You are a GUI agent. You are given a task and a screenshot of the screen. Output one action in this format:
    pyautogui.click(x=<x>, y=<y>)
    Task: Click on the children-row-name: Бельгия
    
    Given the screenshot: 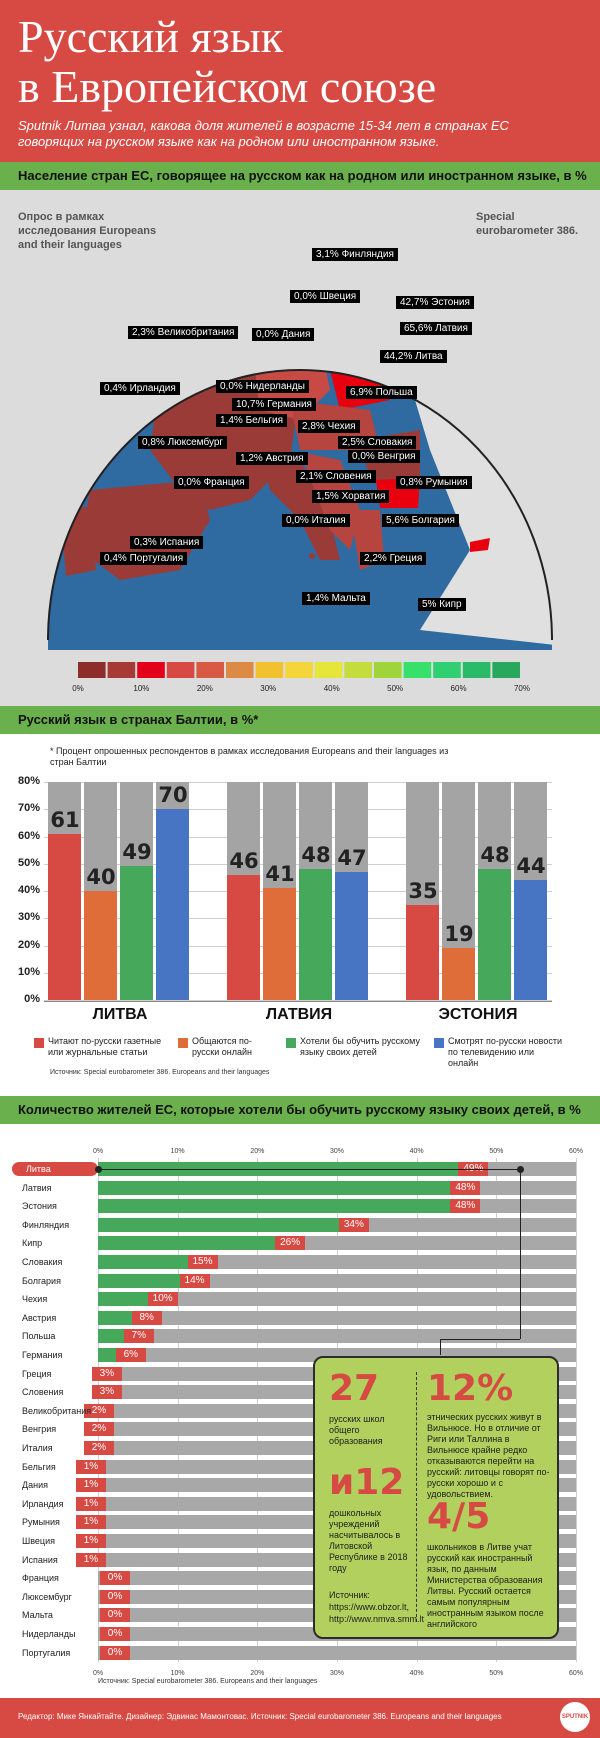 What is the action you would take?
    pyautogui.click(x=39, y=1466)
    